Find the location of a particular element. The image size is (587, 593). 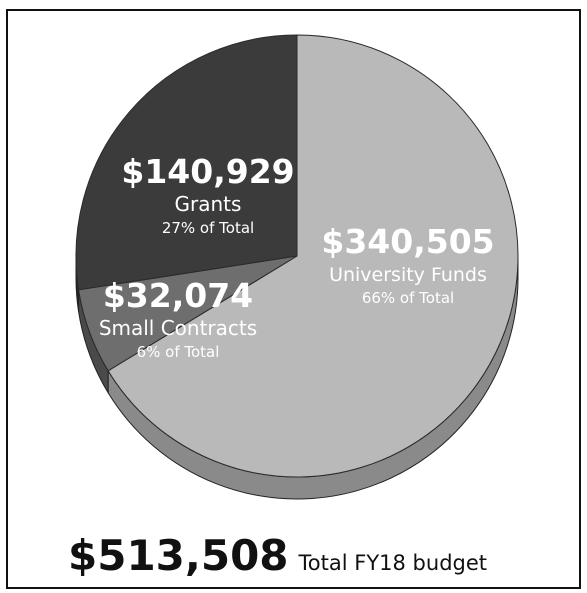

slice-amount-university-funds: $340,505 is located at coordinates (407, 241).